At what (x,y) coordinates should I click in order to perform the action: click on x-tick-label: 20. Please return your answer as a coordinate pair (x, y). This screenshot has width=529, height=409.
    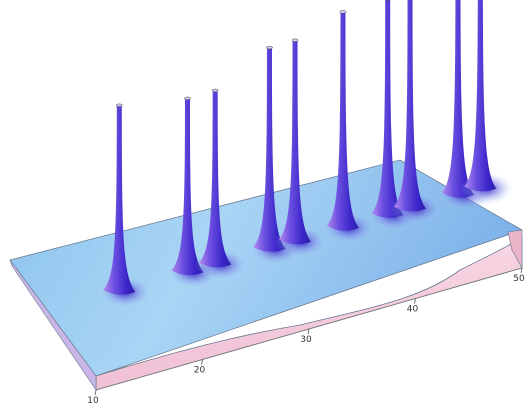
    Looking at the image, I should click on (200, 371).